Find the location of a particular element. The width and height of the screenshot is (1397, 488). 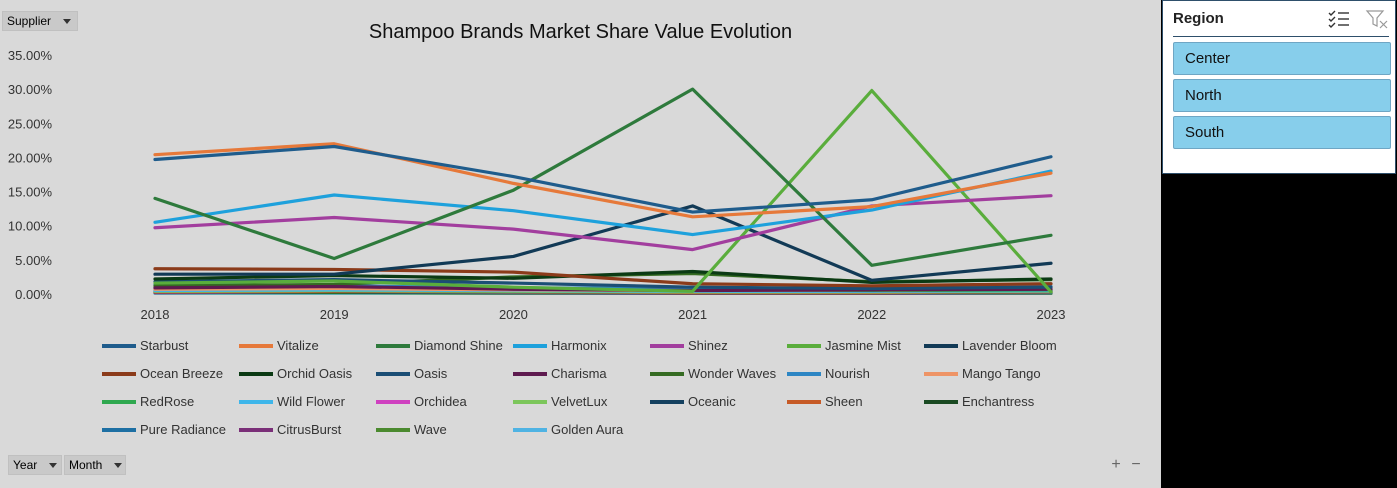

x-tick-label: 2022 is located at coordinates (871, 314).